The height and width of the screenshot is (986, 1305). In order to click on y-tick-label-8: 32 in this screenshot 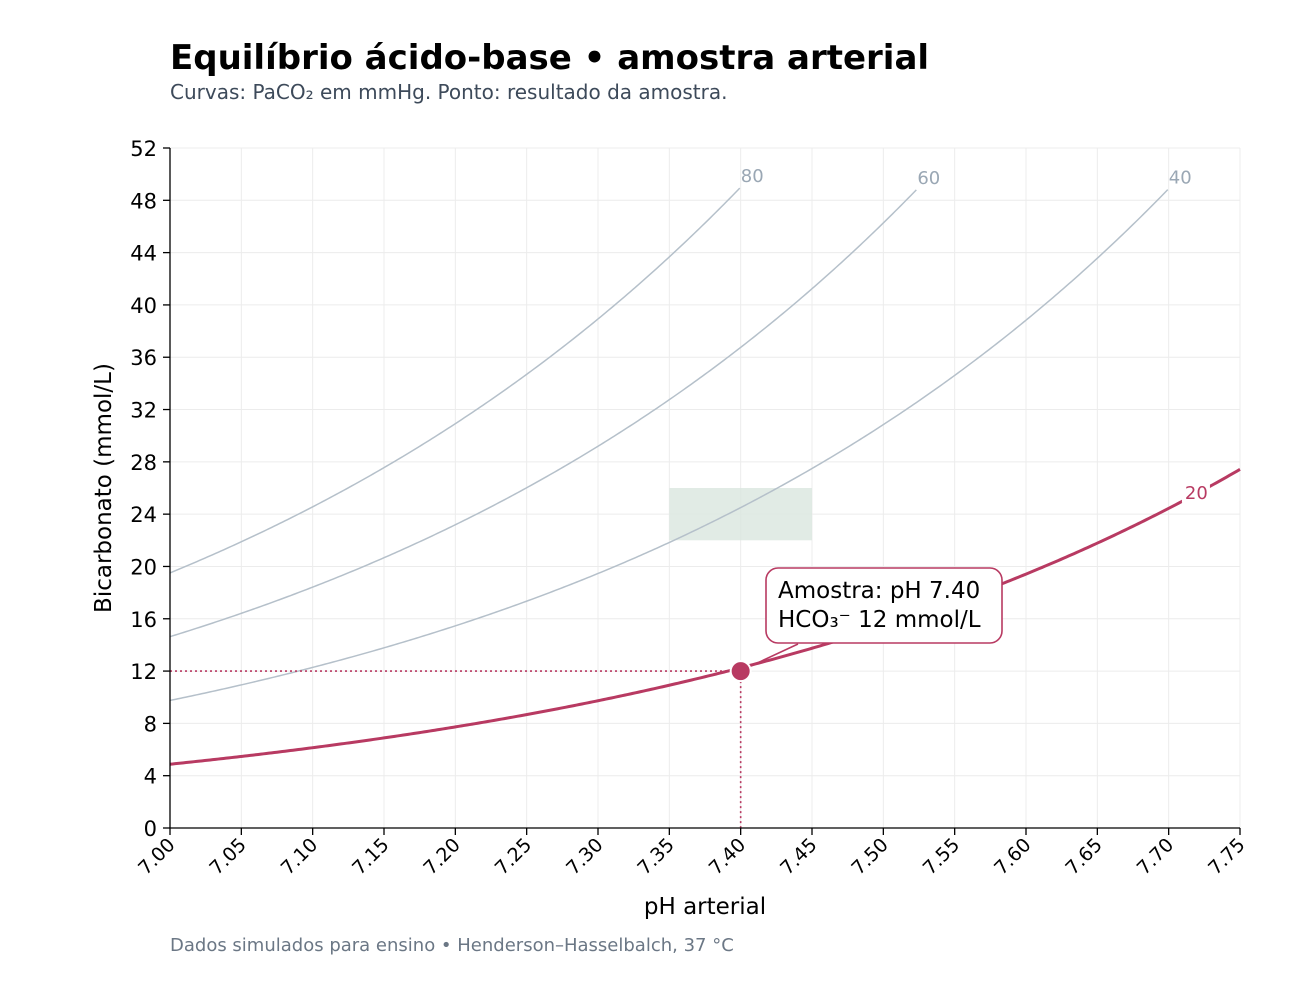, I will do `click(143, 411)`.